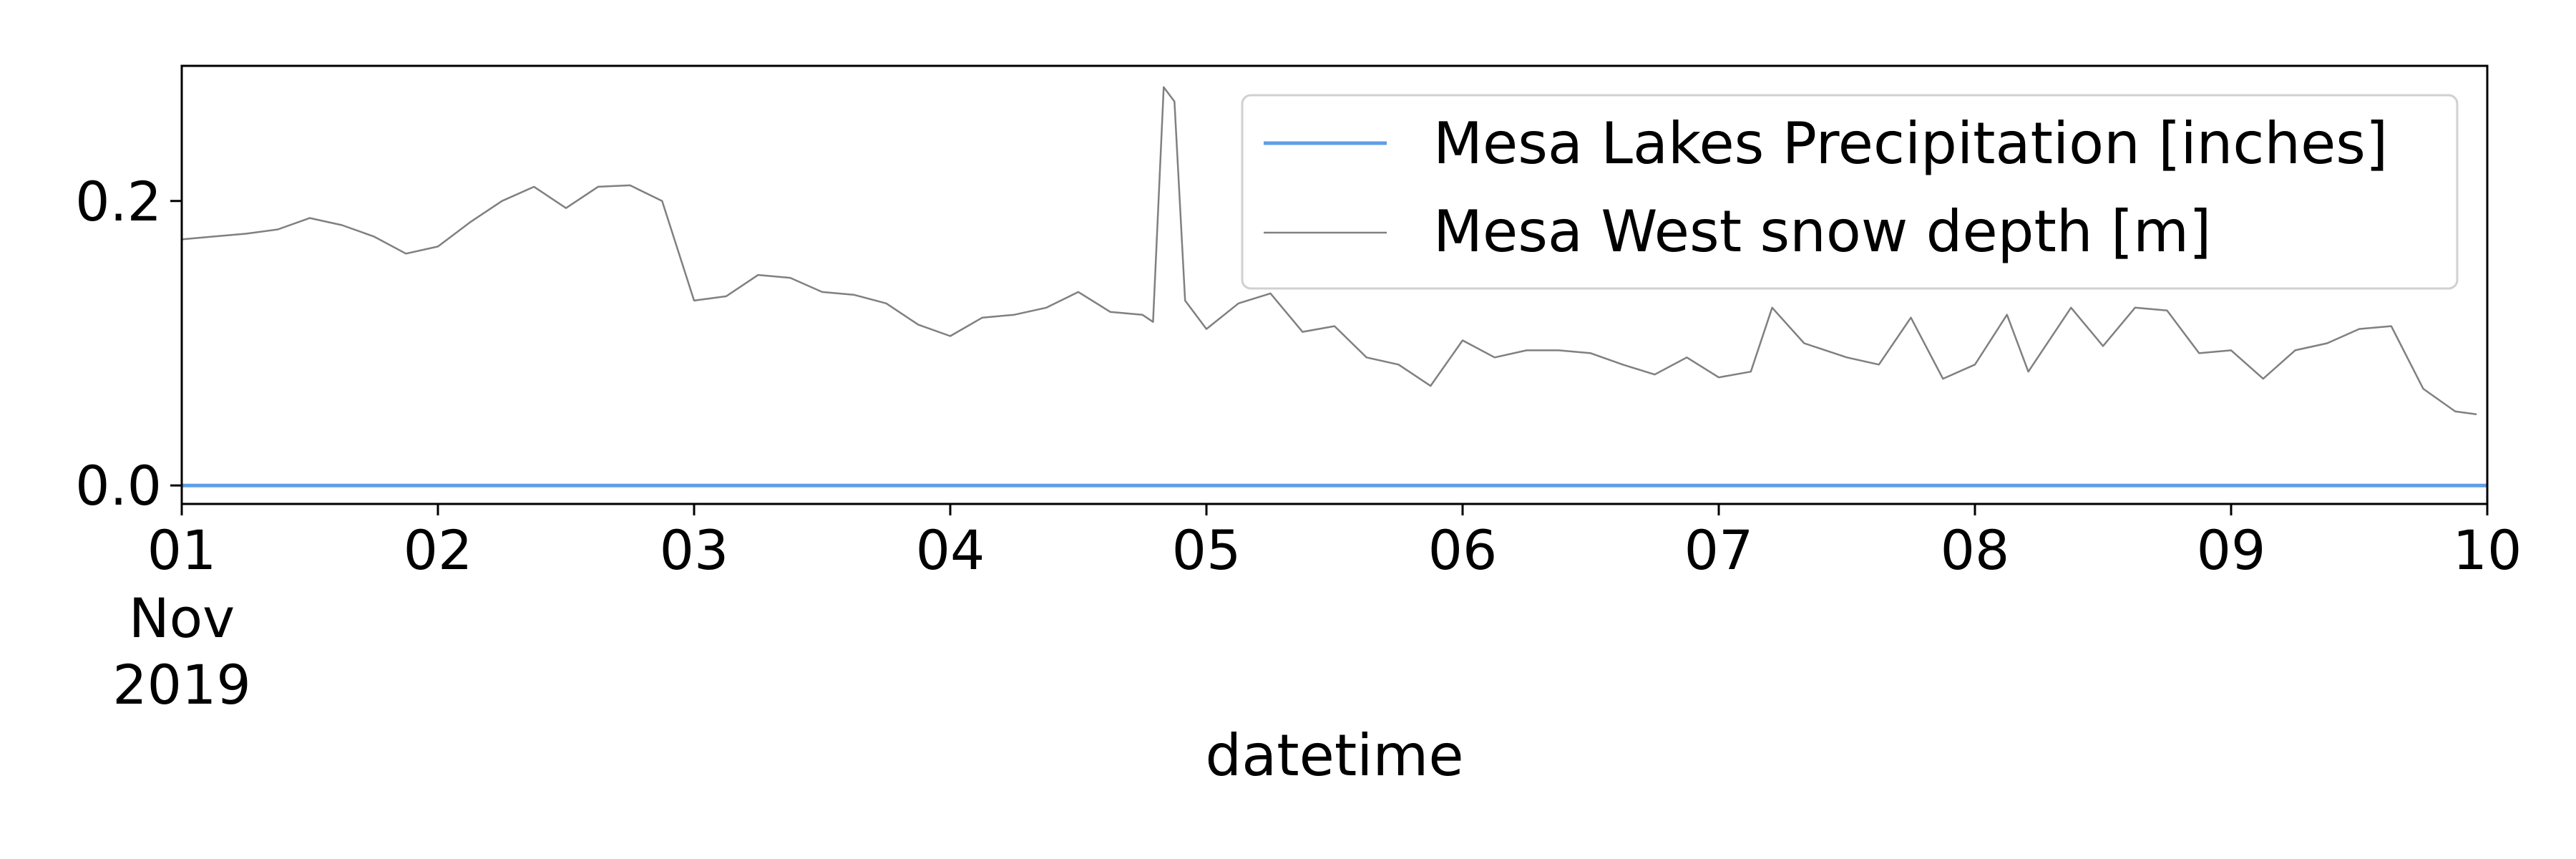 Image resolution: width=2576 pixels, height=859 pixels. Describe the element at coordinates (694, 550) in the screenshot. I see `x-tick-label: 03` at that location.